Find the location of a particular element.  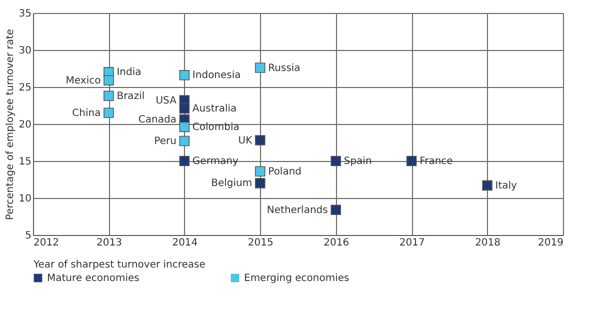

y-tick-label: 10 is located at coordinates (25, 199).